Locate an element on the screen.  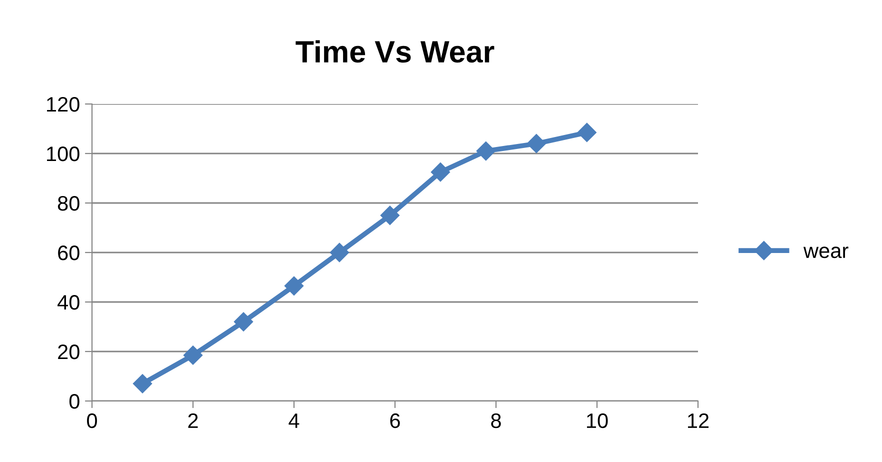
y-tick-label: 20 is located at coordinates (69, 352).